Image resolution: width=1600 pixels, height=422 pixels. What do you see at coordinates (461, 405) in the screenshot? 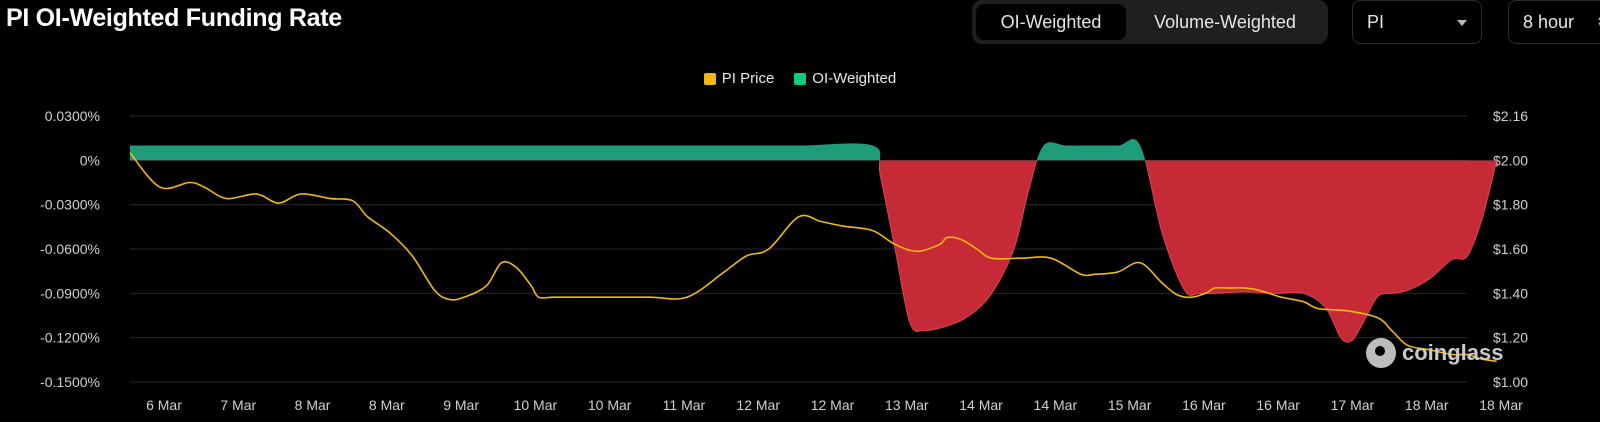
I see `x-tick-label: 9 Mar` at bounding box center [461, 405].